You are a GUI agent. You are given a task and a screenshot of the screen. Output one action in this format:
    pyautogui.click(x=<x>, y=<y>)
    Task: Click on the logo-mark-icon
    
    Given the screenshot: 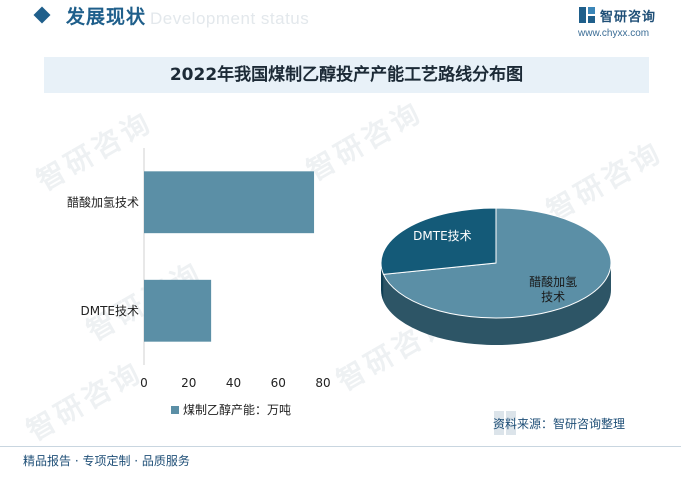 What is the action you would take?
    pyautogui.click(x=587, y=15)
    